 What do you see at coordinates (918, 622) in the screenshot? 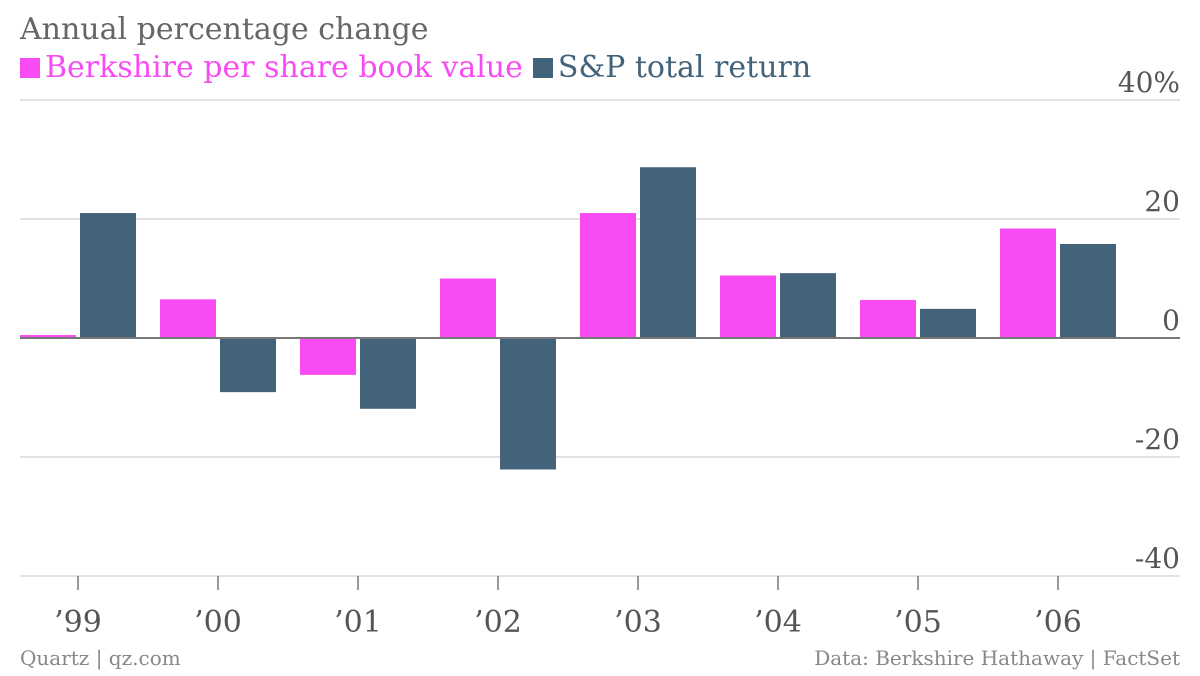
I see `x-tick-label-6: ’05` at bounding box center [918, 622].